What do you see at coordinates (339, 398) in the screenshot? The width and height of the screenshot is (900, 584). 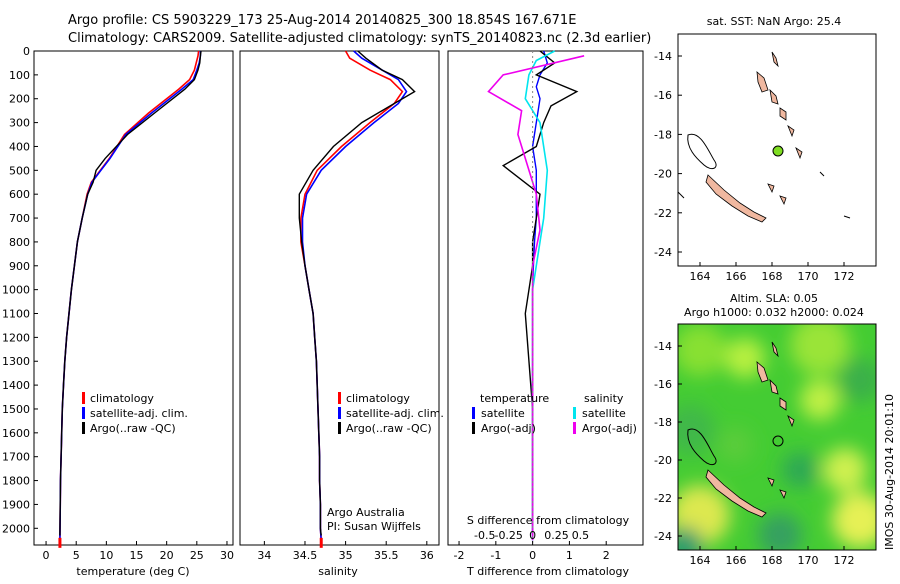 I see `legend-swatch-climatology` at bounding box center [339, 398].